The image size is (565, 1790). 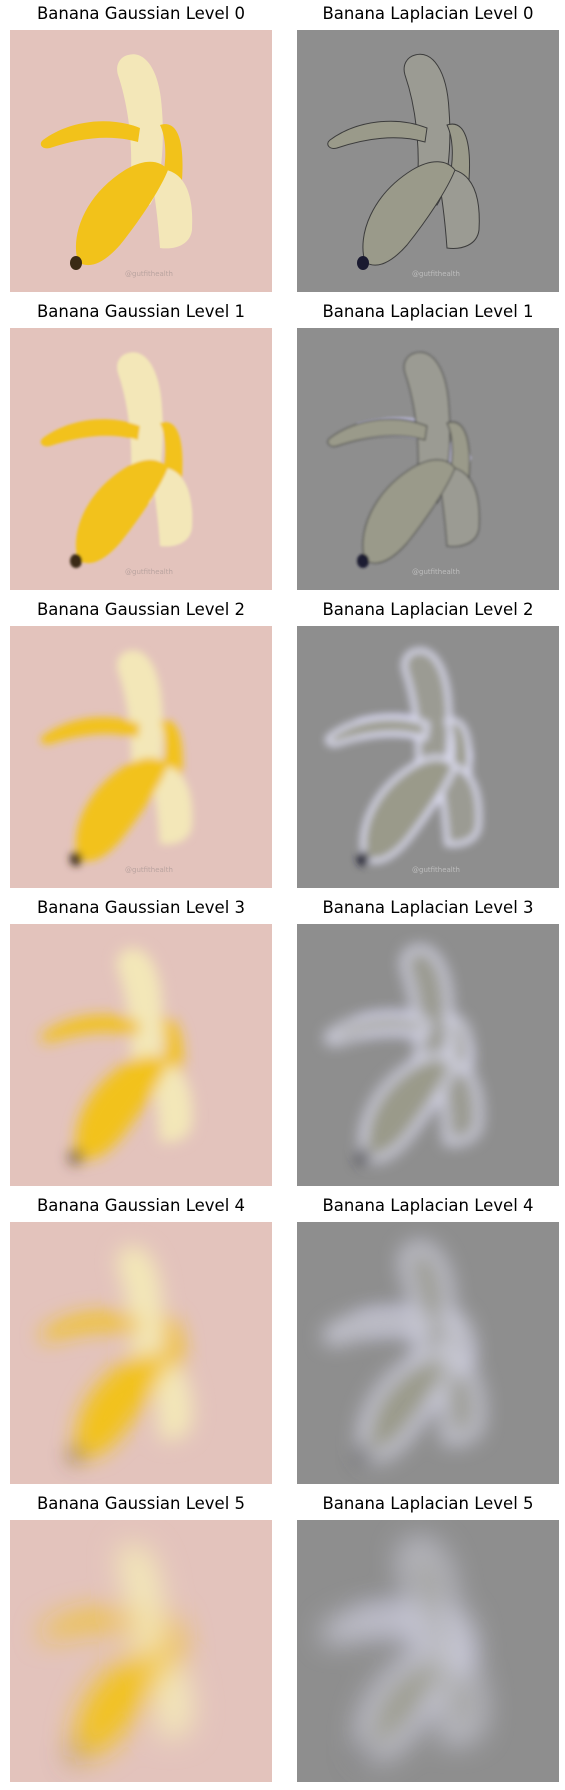 I want to click on gaussian-image-0: @gutfithealth, so click(x=141, y=161).